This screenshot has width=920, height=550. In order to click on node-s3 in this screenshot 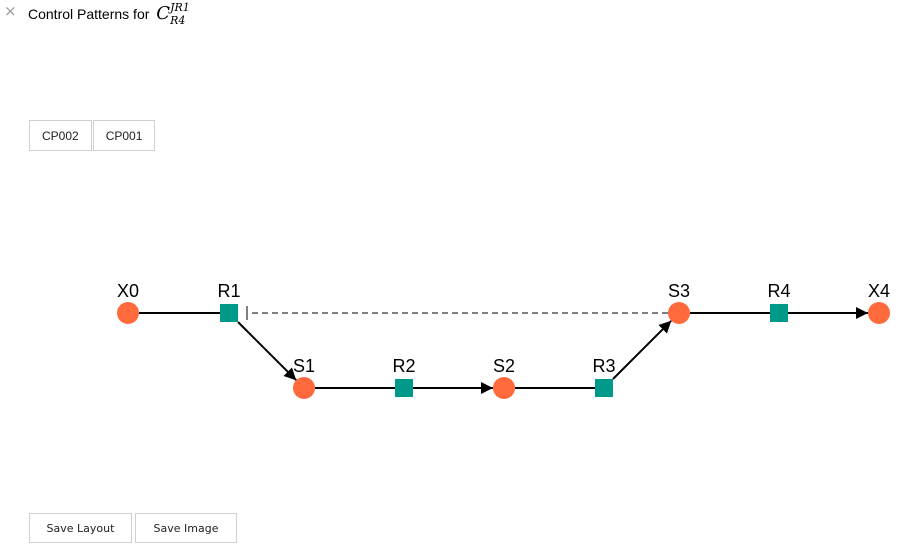, I will do `click(679, 313)`.